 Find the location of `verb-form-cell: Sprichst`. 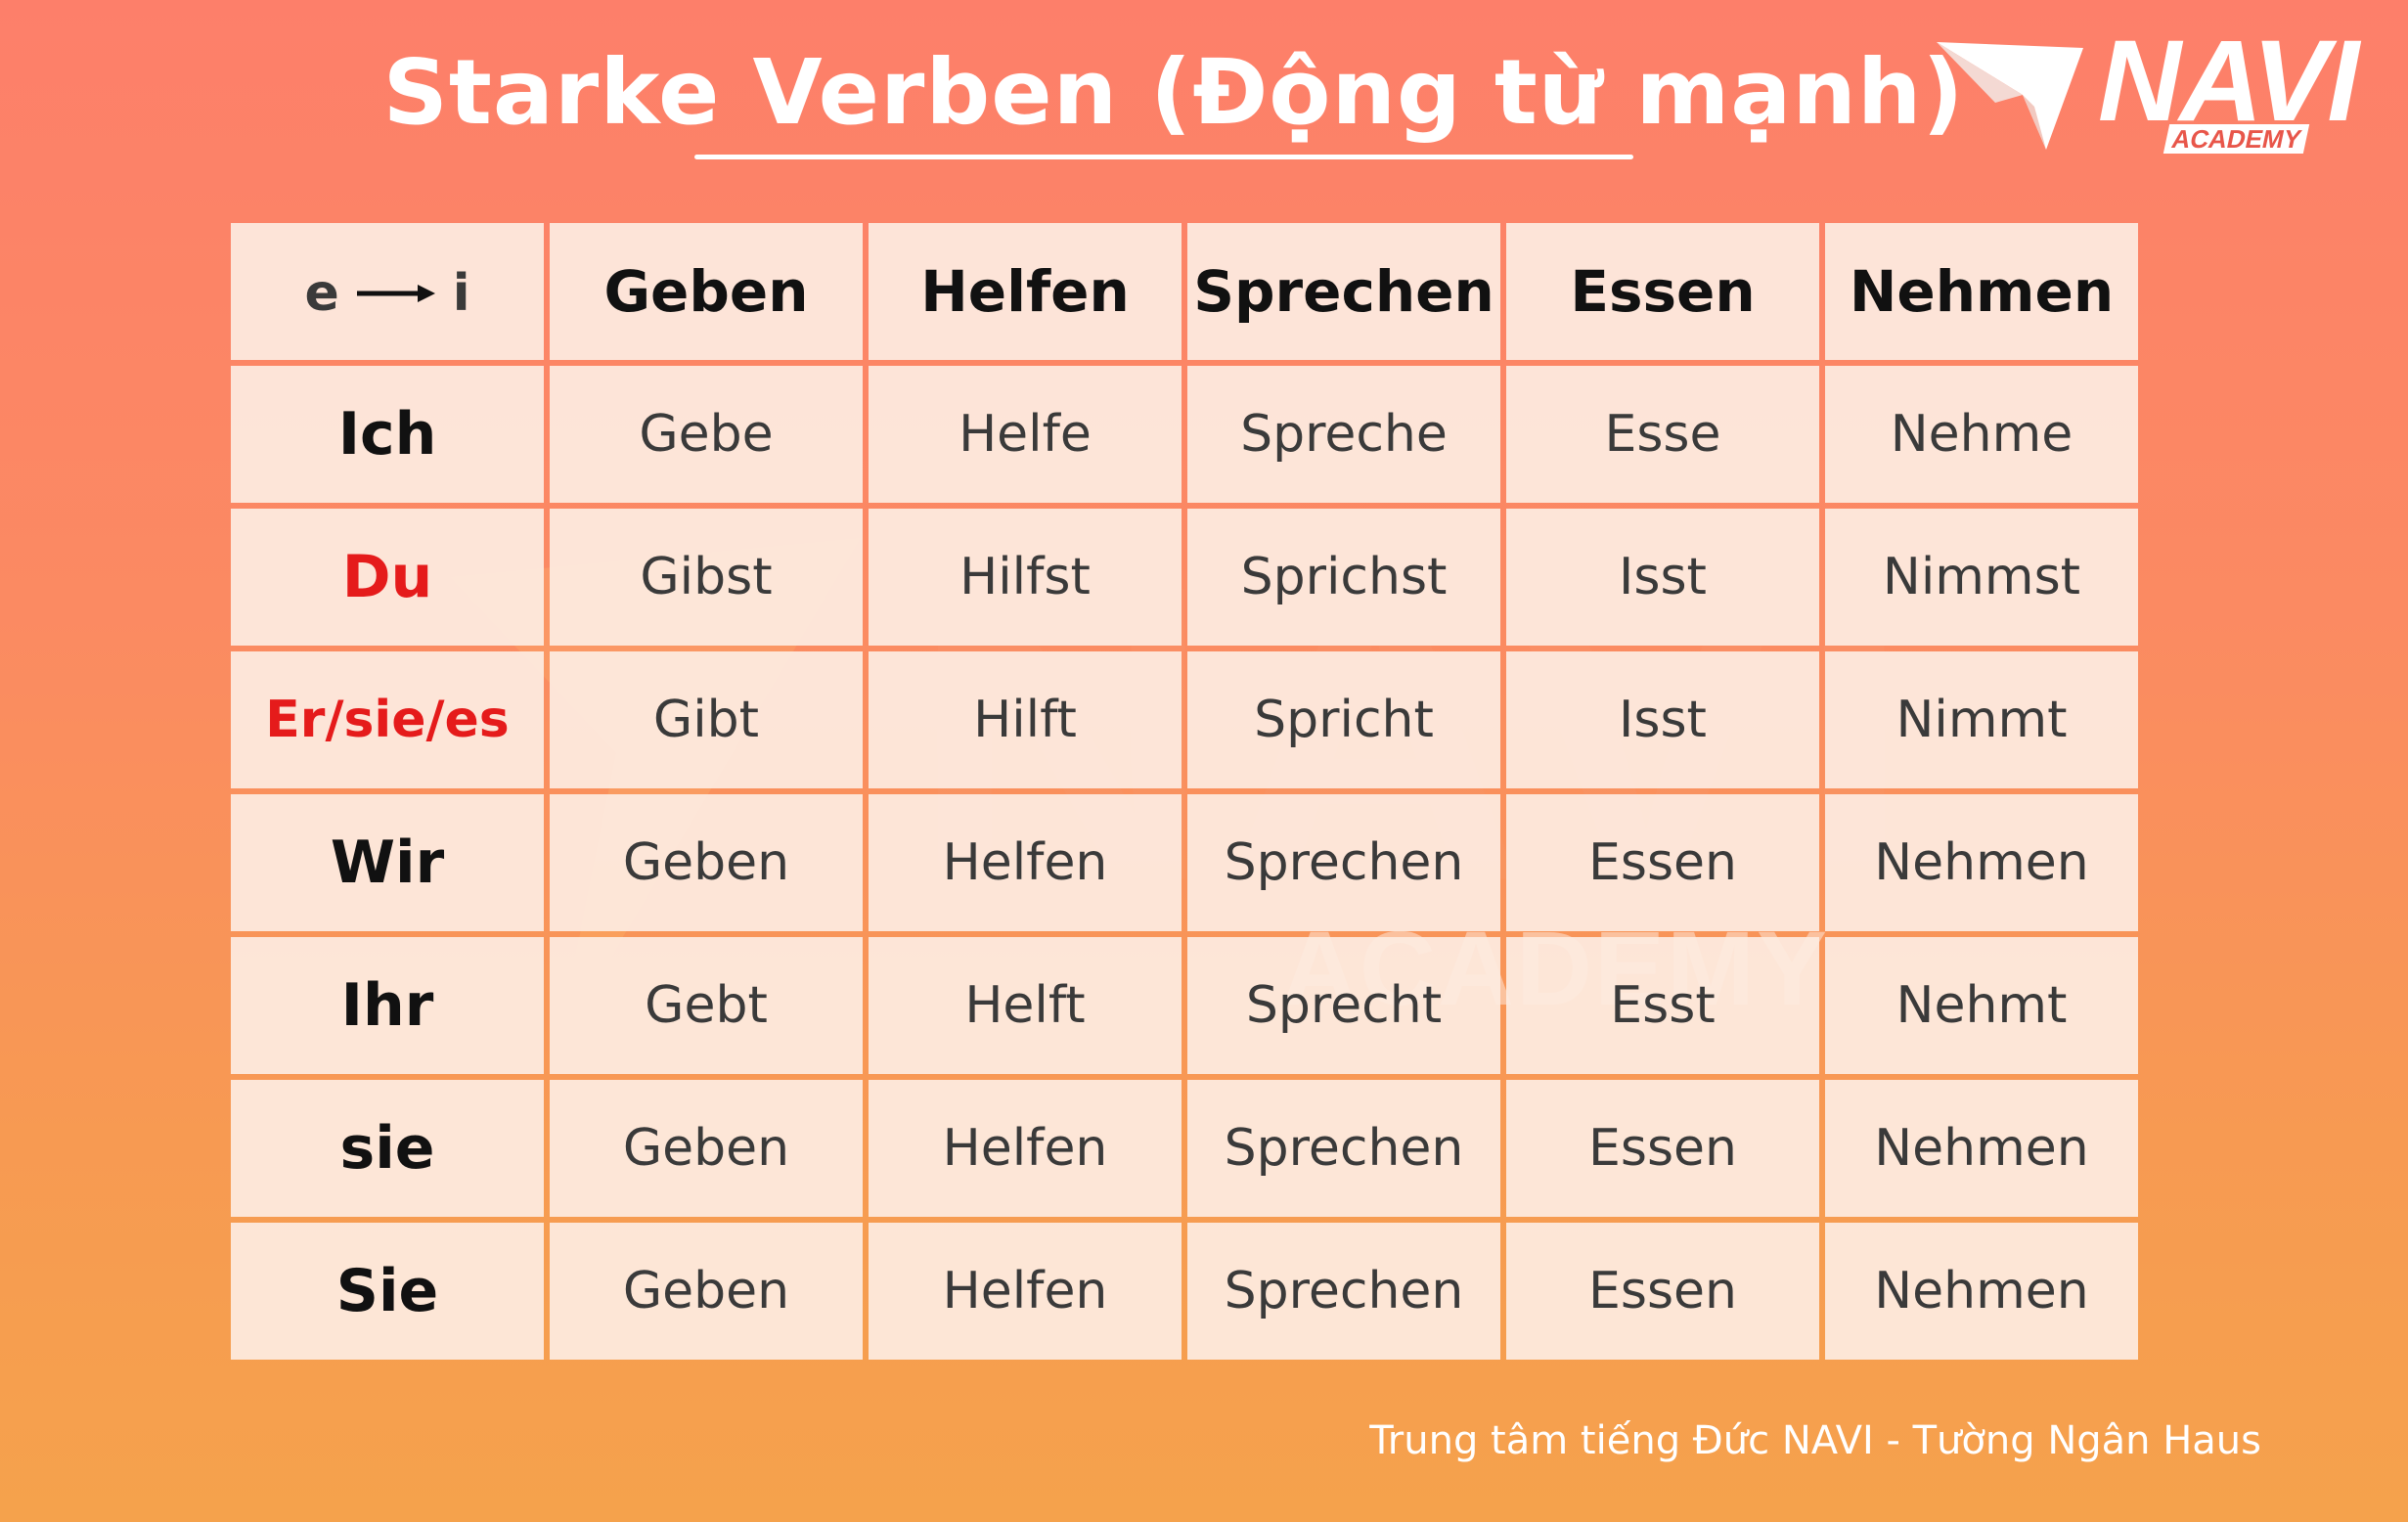

verb-form-cell: Sprichst is located at coordinates (1343, 577).